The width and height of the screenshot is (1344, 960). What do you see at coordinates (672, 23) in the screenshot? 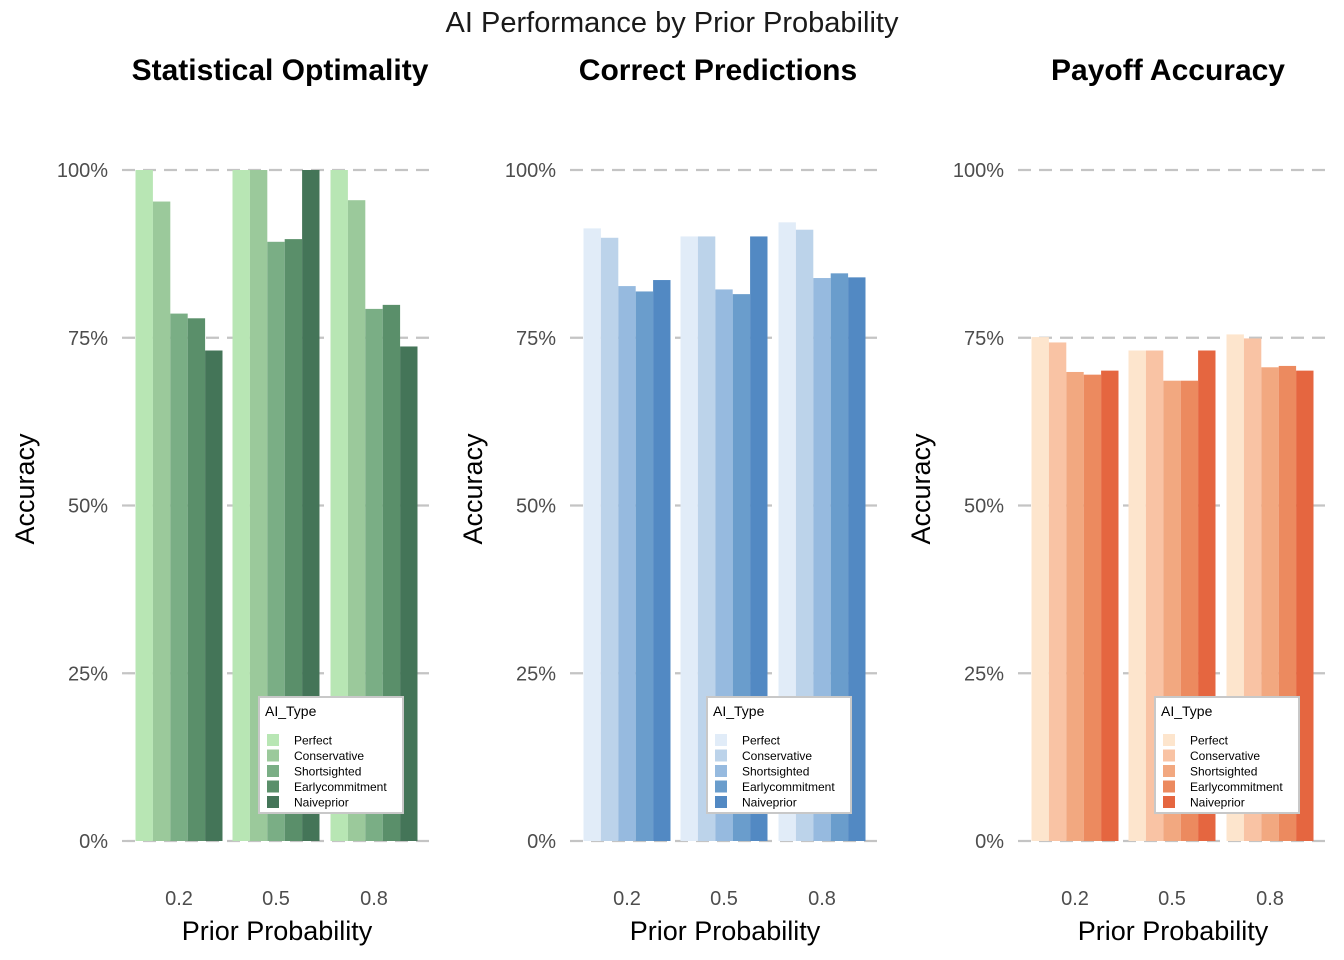
I see `figure-title: AI Performance by Prior Probability` at bounding box center [672, 23].